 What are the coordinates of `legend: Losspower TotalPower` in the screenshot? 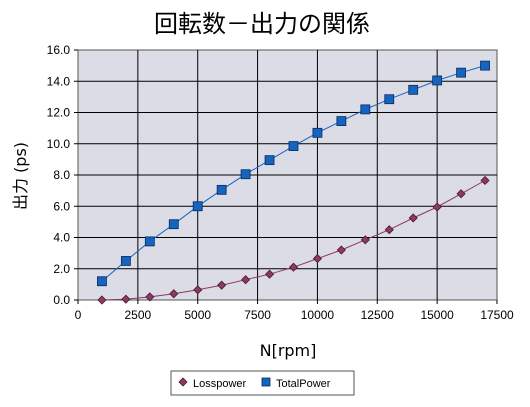 It's located at (262, 383).